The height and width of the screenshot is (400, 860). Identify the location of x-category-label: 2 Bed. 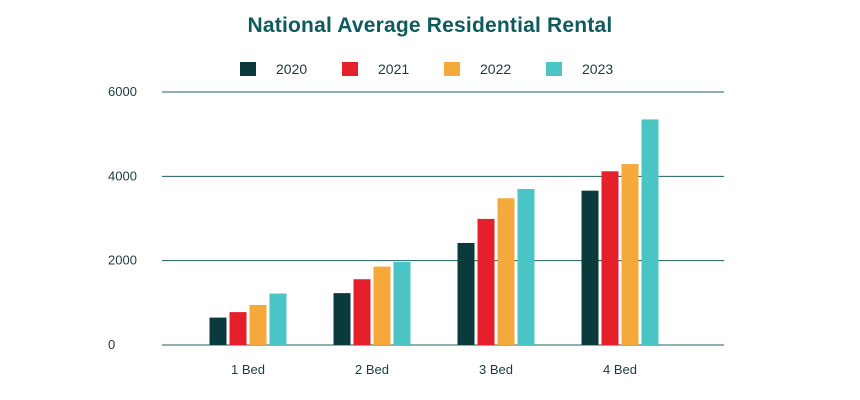
(372, 369).